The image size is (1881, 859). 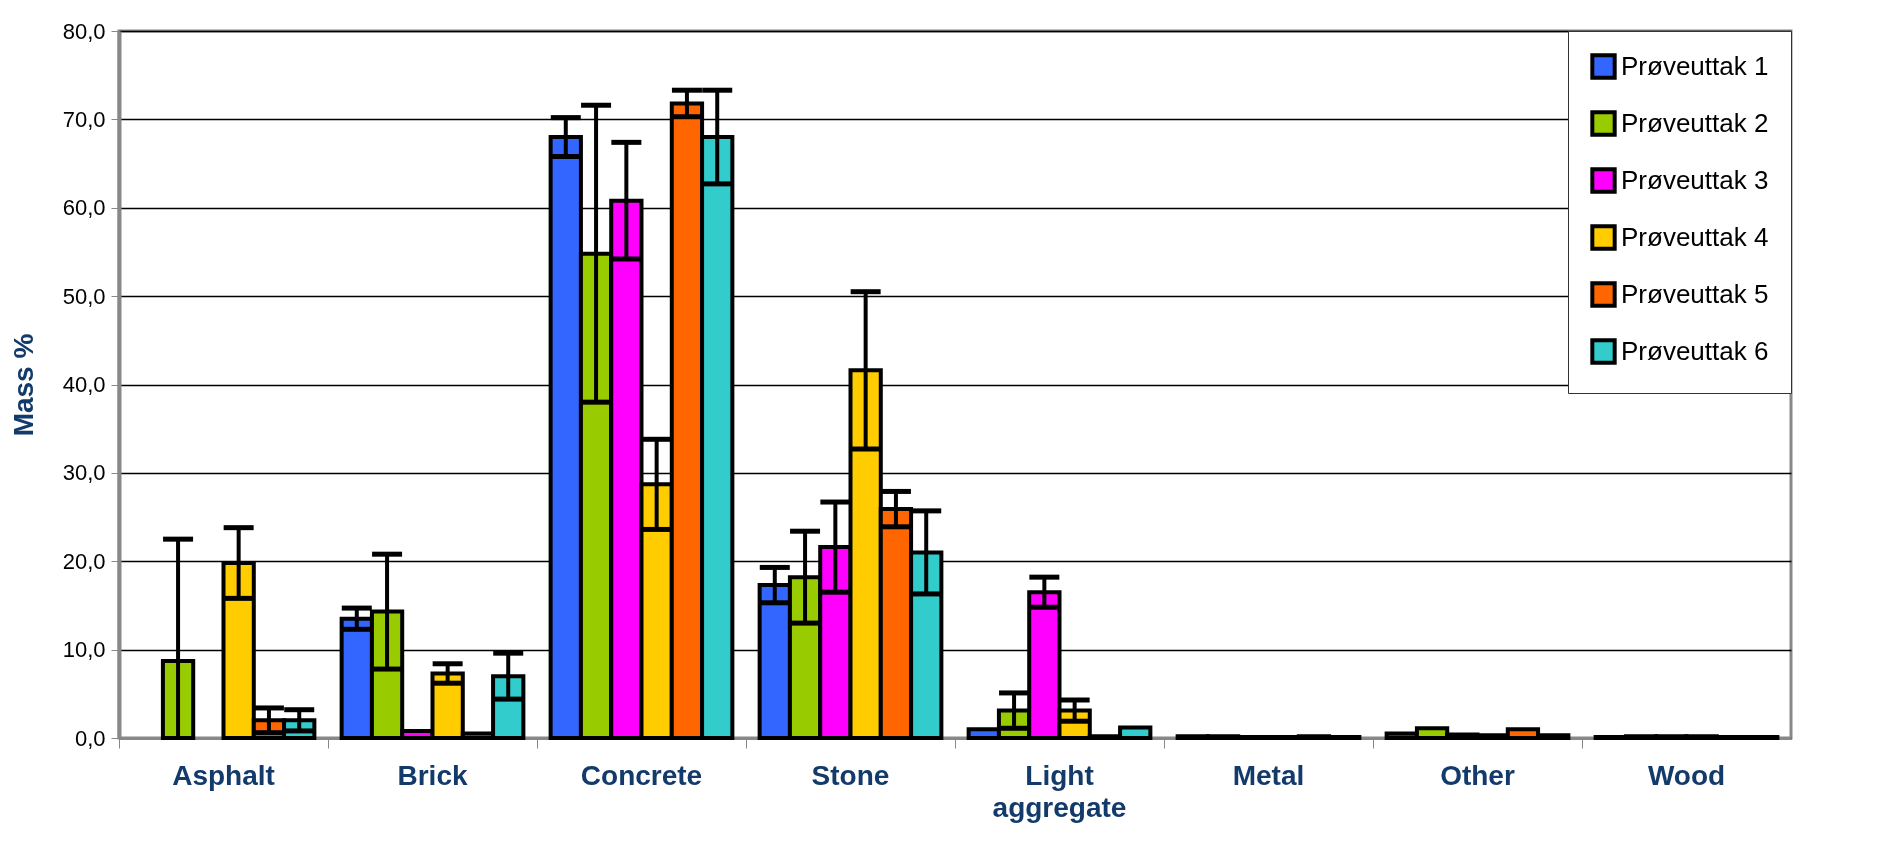 What do you see at coordinates (1477, 775) in the screenshot?
I see `x-tick-label: Other` at bounding box center [1477, 775].